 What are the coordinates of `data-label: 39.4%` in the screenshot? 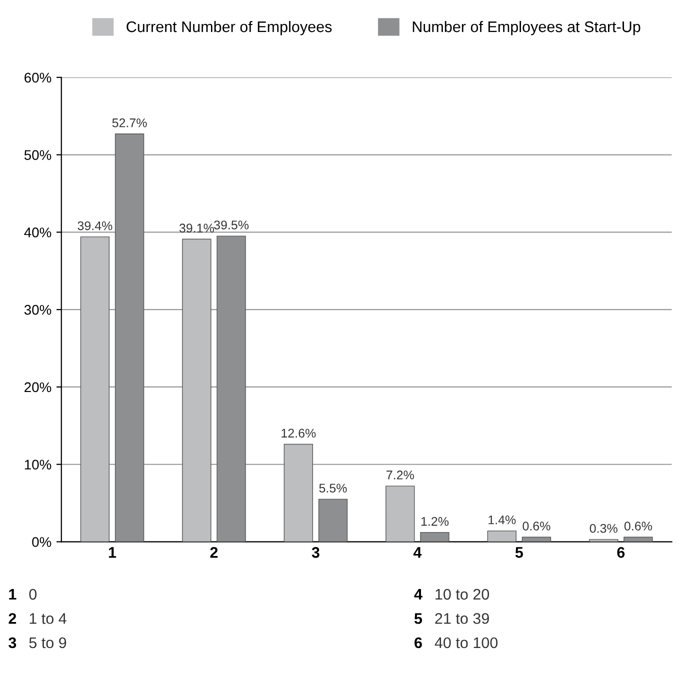 It's located at (95, 225).